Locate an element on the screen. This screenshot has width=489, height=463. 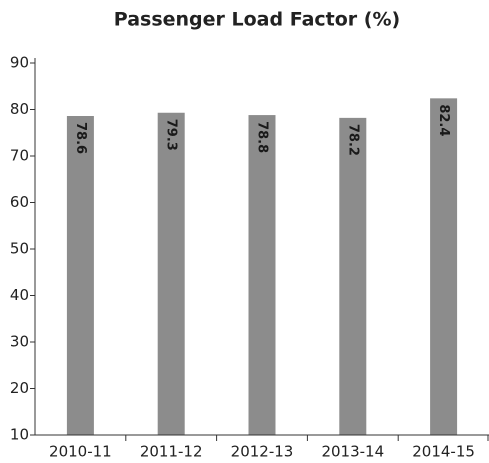
y-tick-label: 20 is located at coordinates (19, 388).